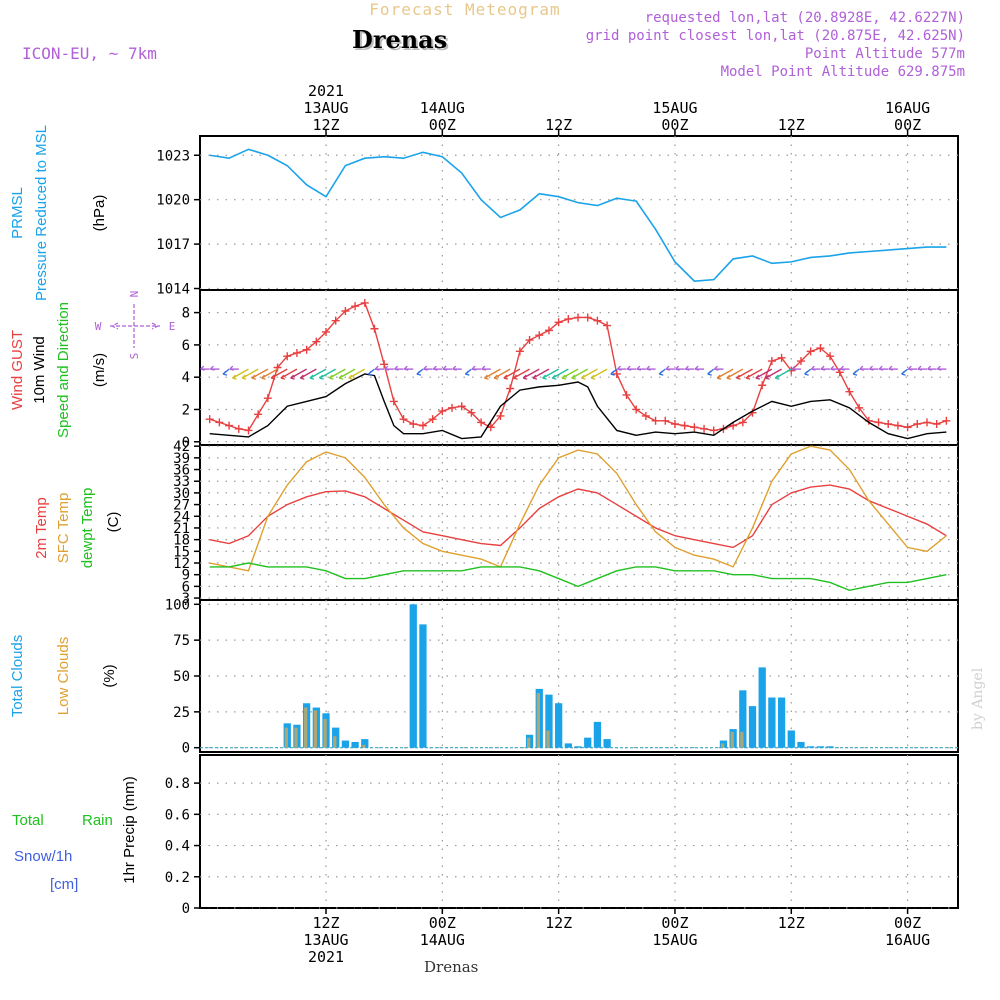  Describe the element at coordinates (17, 370) in the screenshot. I see `gust-label: Wind GUST` at that location.